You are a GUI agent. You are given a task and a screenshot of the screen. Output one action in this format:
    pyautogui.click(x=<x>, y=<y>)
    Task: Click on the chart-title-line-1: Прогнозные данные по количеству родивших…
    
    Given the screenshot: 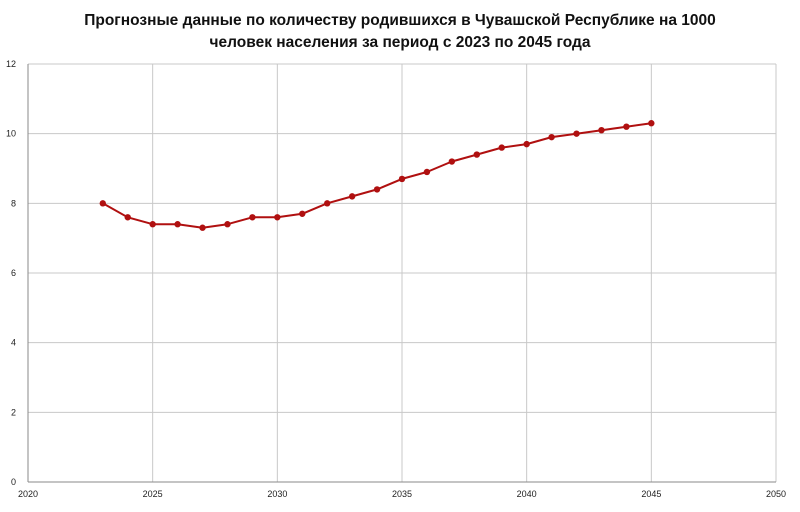 What is the action you would take?
    pyautogui.click(x=400, y=20)
    